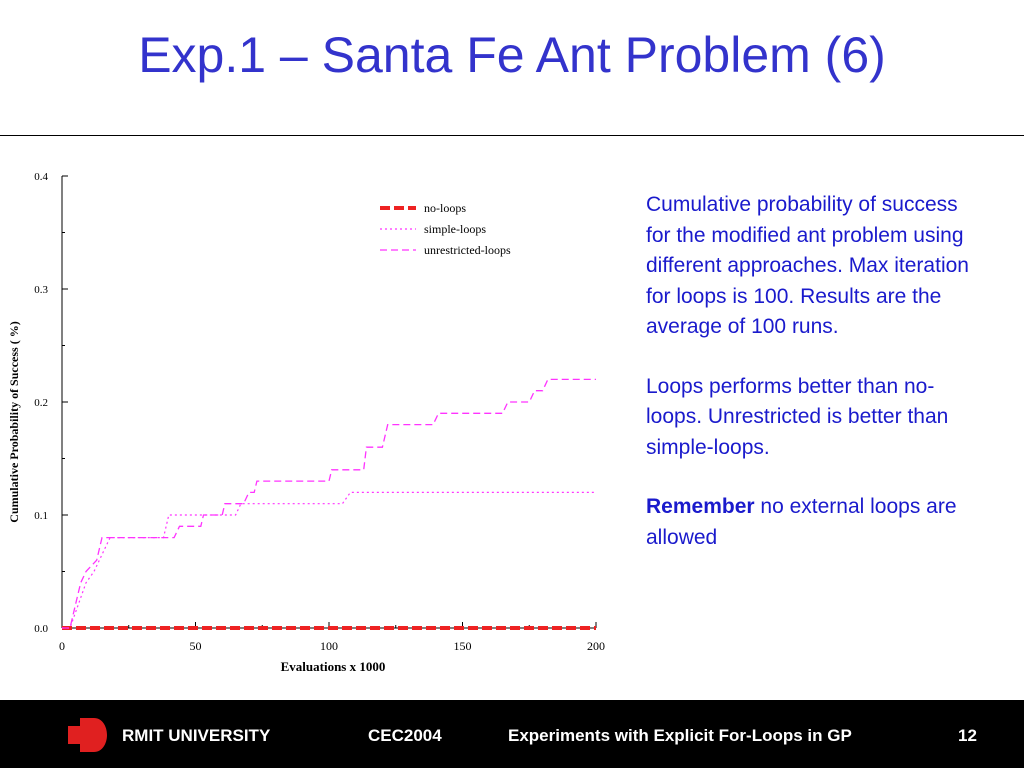 This screenshot has width=1024, height=768. I want to click on slide-title: Exp.1 – Santa Fe Ant Problem (6), so click(512, 55).